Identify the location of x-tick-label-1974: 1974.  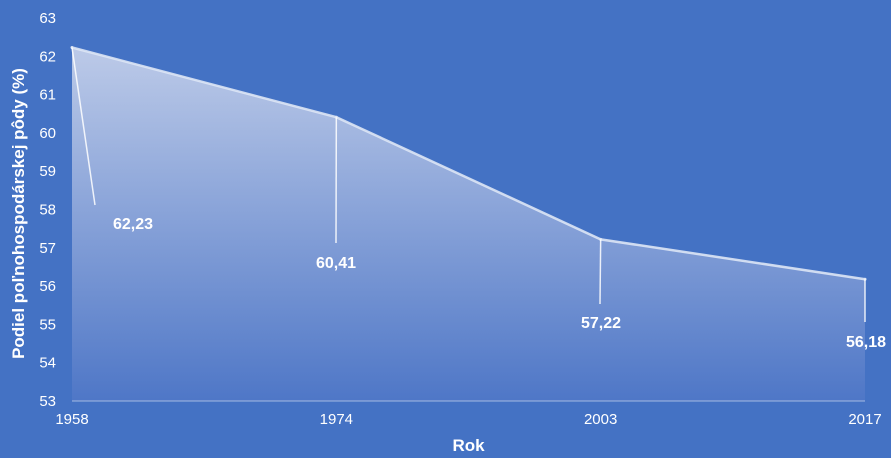
(336, 419).